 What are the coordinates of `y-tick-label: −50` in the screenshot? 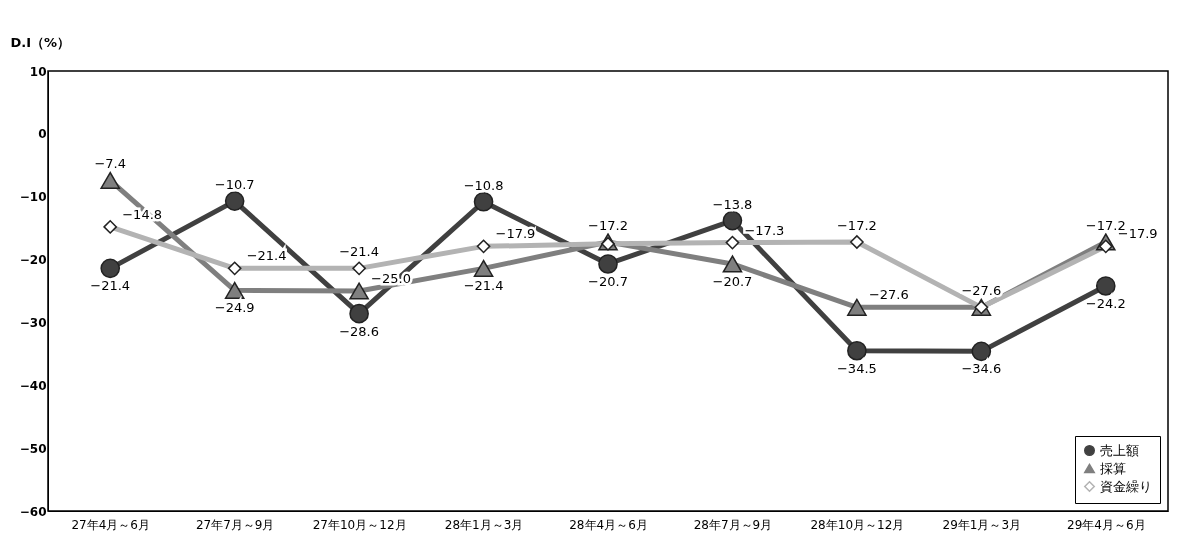 It's located at (33, 448).